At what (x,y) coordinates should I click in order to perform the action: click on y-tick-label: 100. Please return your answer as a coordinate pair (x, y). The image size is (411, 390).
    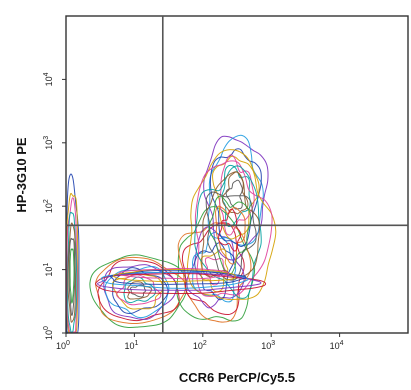
    Looking at the image, I should click on (48, 333).